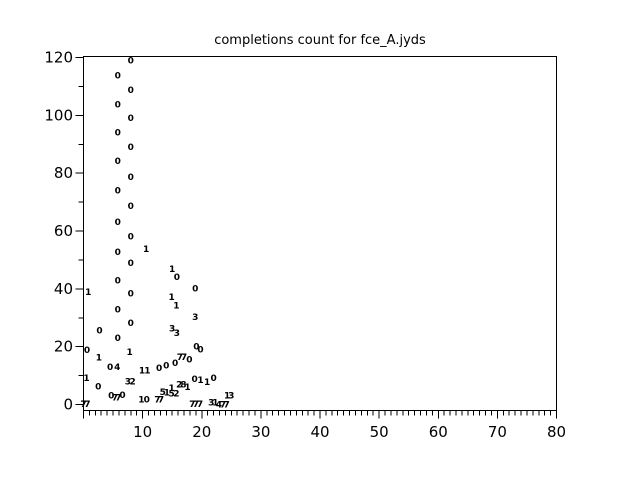  I want to click on x-axis-tick-label: 50, so click(379, 432).